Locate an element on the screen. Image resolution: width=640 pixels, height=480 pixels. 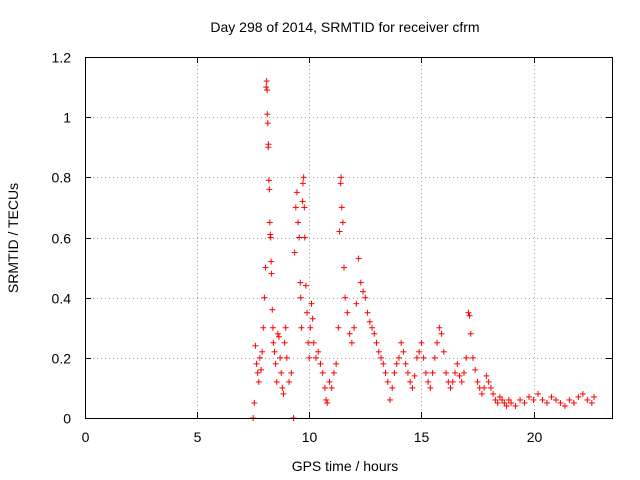
x-axis-label: GPS time / hours is located at coordinates (345, 466).